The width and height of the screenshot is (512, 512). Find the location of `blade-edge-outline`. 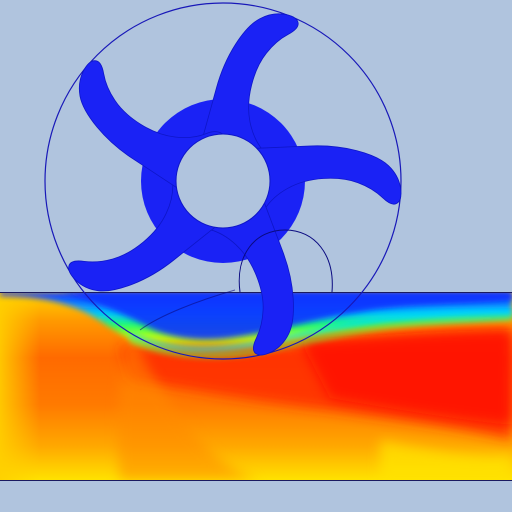

blade-edge-outline is located at coordinates (187, 310).